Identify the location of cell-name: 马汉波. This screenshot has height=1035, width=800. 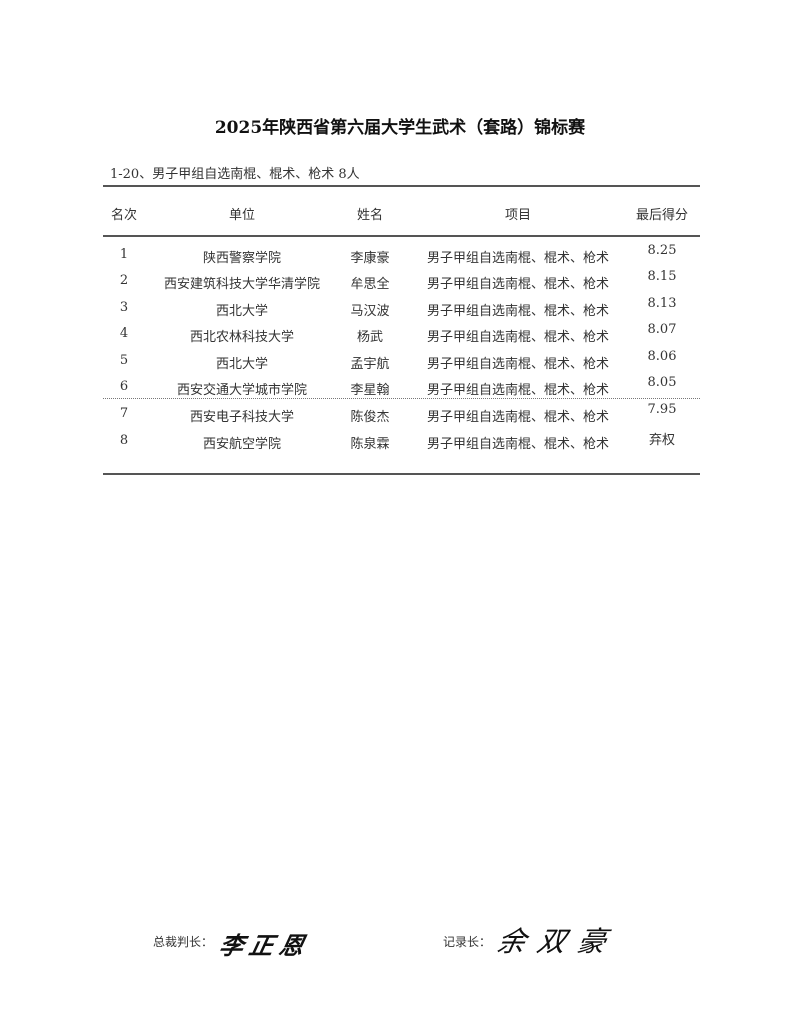
(370, 311).